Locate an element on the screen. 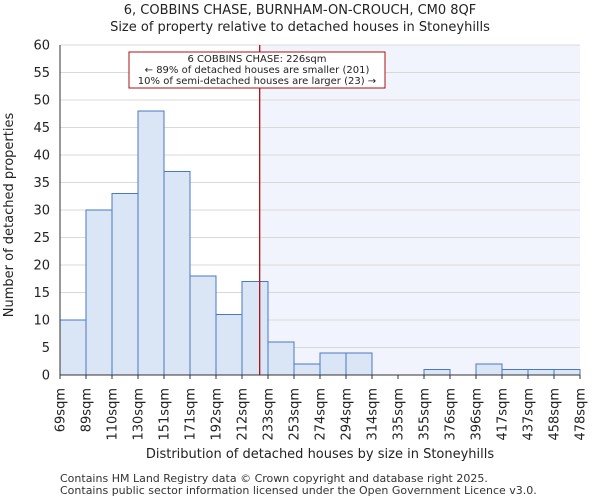 This screenshot has width=600, height=500. x-tick-label: 458sqm is located at coordinates (555, 414).